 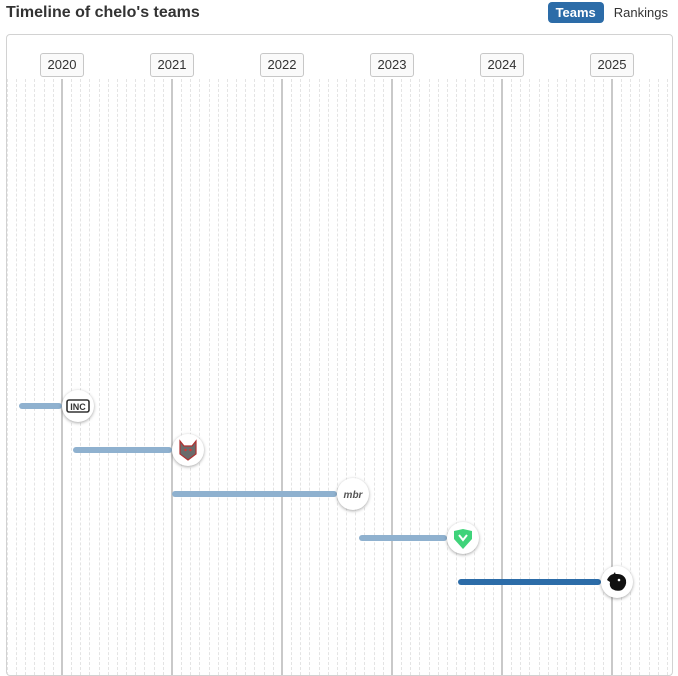 What do you see at coordinates (62, 65) in the screenshot?
I see `year-label: 2020` at bounding box center [62, 65].